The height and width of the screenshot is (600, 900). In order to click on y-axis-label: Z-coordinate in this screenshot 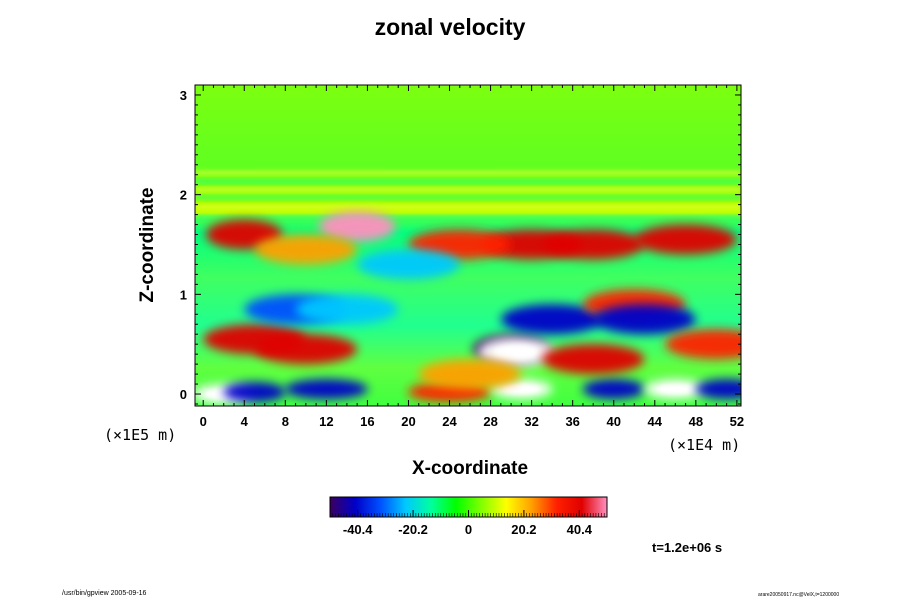, I will do `click(147, 245)`.